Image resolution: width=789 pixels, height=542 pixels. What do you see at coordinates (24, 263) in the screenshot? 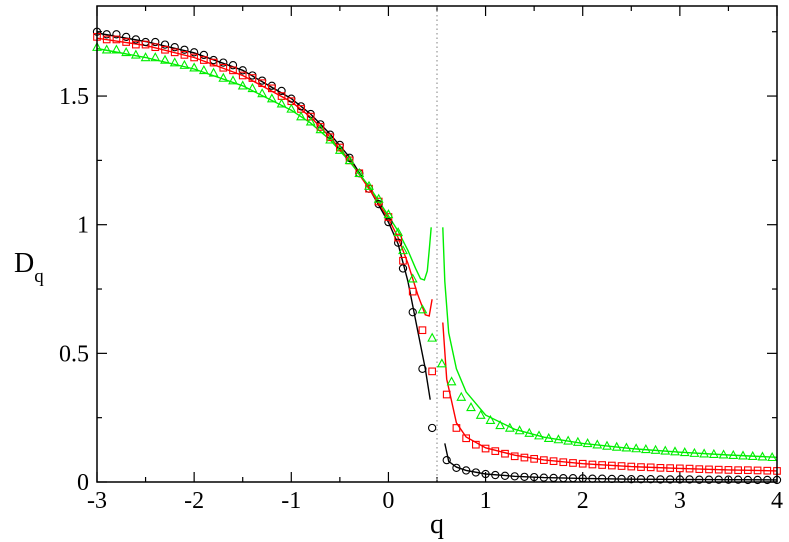
I see `y-axis-label-main: D` at bounding box center [24, 263].